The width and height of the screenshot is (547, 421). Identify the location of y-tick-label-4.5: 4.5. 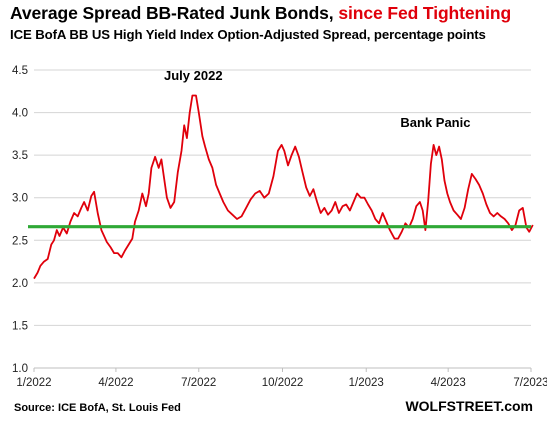
(20, 71).